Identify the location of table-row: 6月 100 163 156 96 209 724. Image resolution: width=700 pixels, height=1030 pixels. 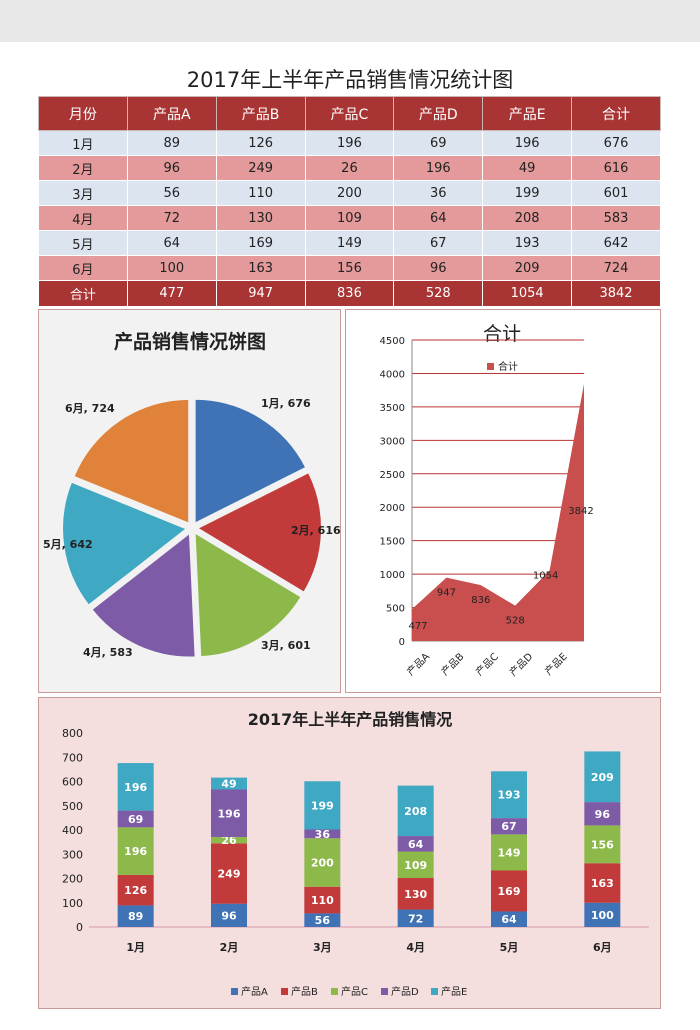
(349, 268).